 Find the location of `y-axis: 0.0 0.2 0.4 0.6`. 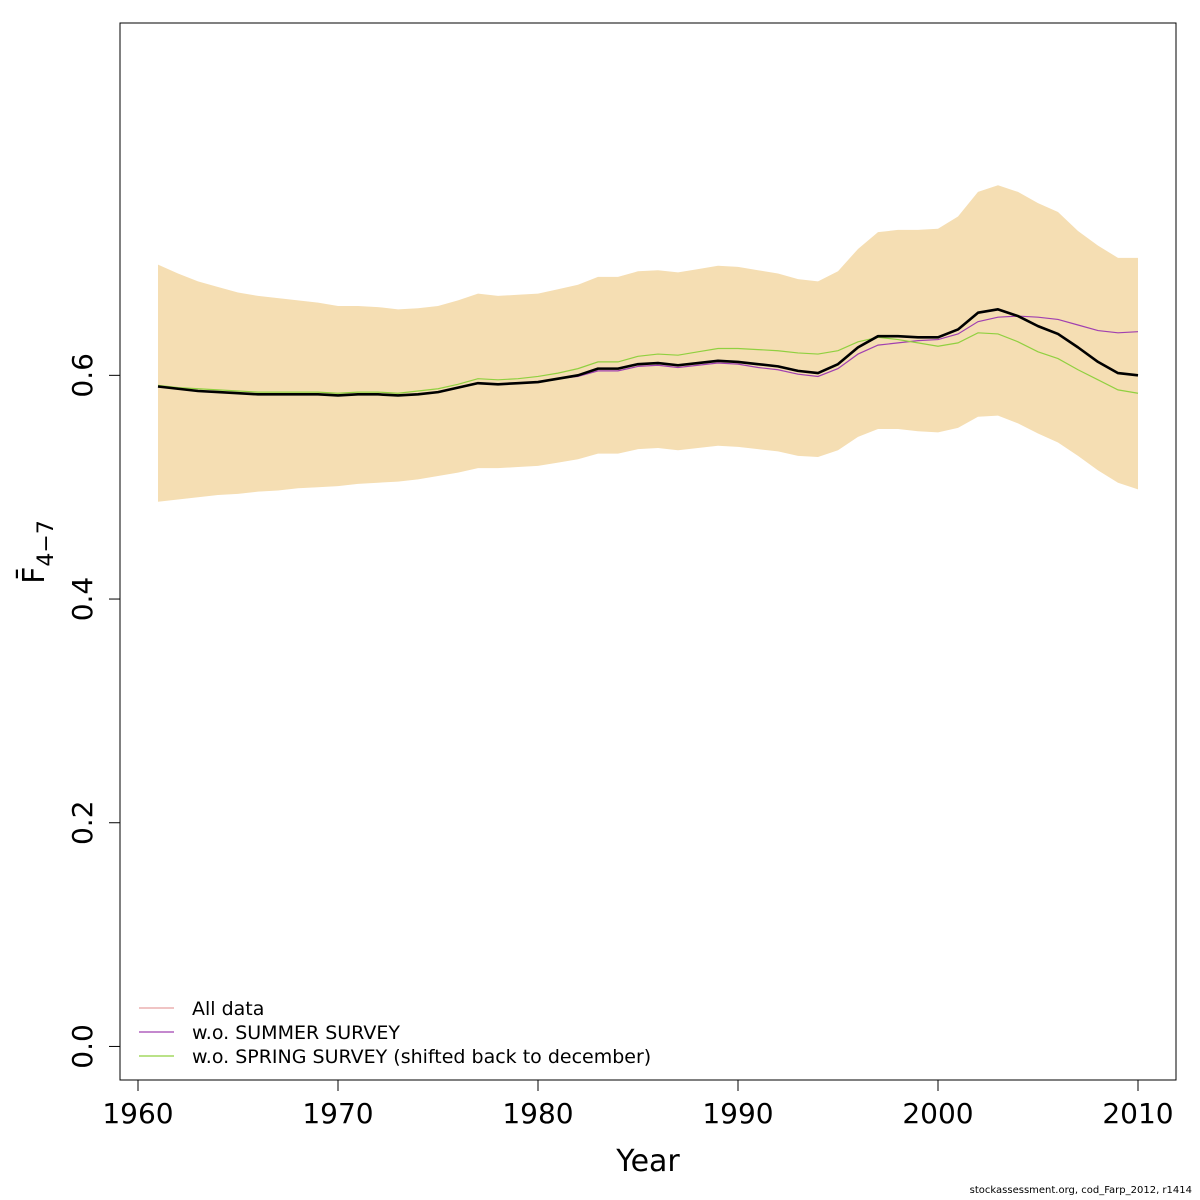

y-axis: 0.0 0.2 0.4 0.6 is located at coordinates (93, 711).